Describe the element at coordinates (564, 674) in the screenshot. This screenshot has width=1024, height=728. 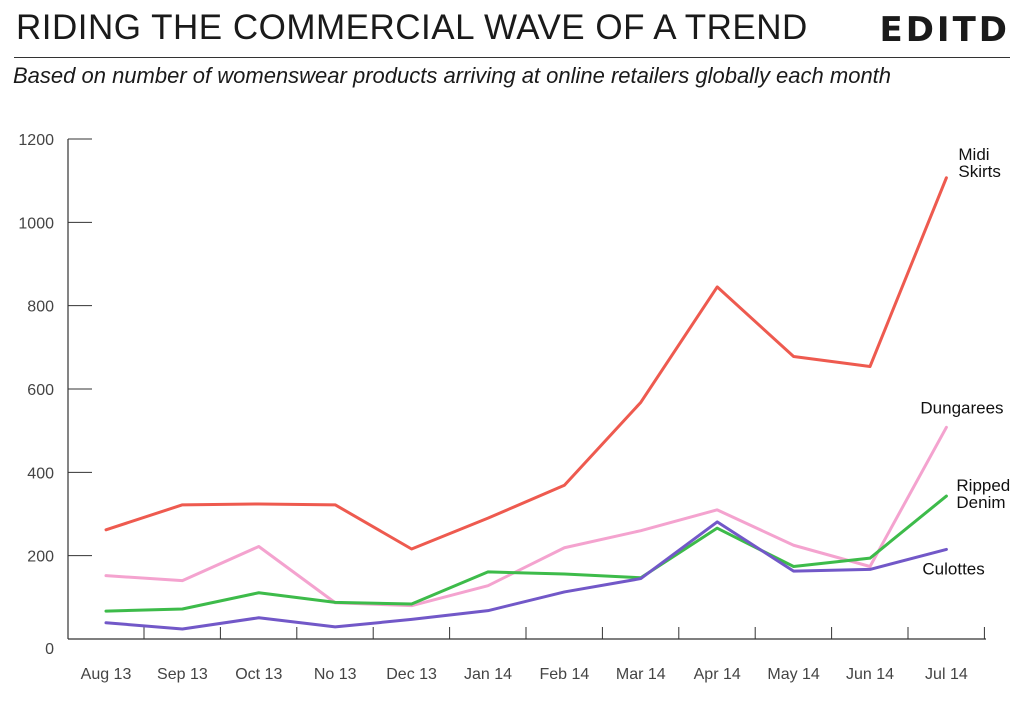
I see `x-tick-label: Feb 14` at that location.